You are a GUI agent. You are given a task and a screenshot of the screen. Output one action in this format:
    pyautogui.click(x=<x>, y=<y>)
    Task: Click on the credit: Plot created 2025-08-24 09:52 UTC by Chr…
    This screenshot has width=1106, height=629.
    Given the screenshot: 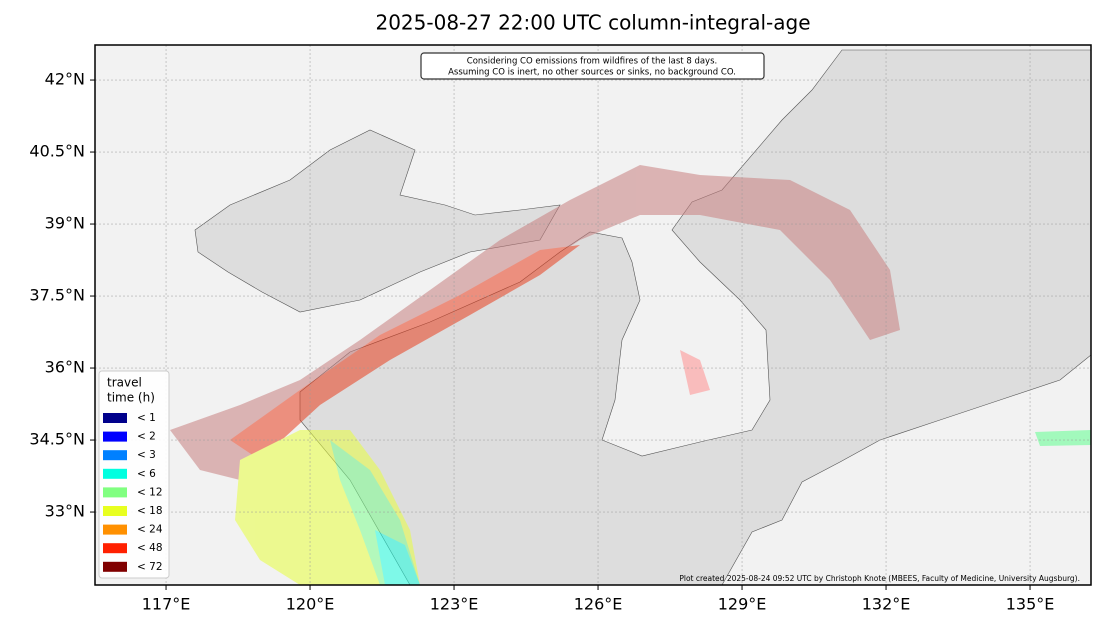 What is the action you would take?
    pyautogui.click(x=879, y=578)
    